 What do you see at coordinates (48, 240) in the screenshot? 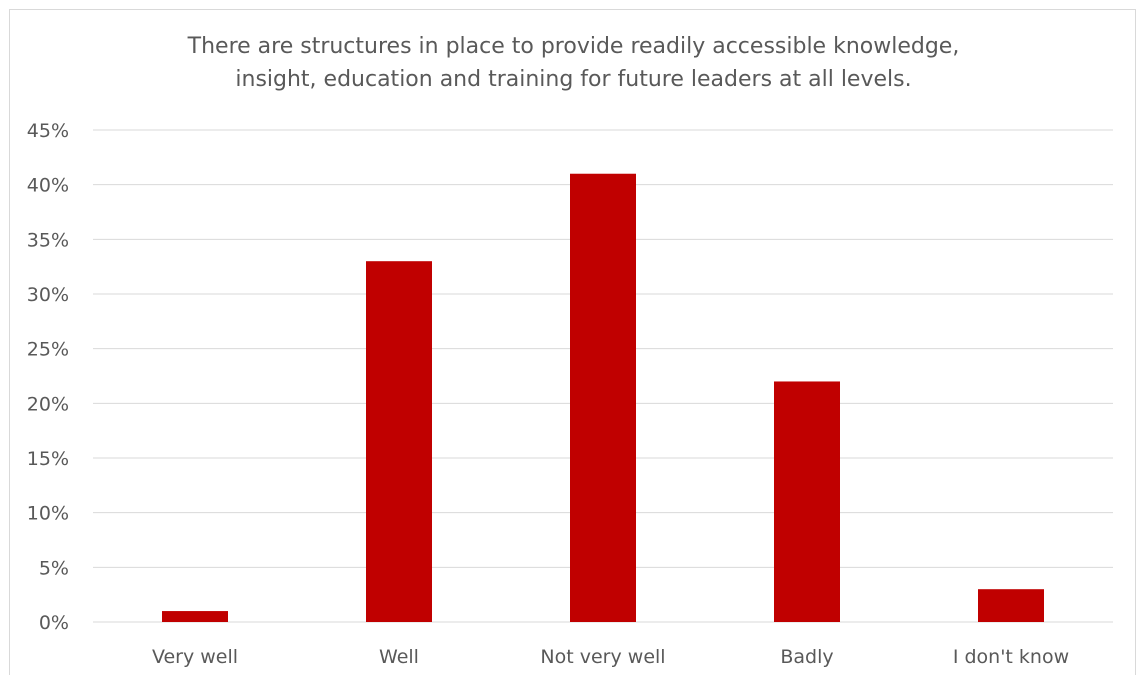
I see `y-tick-label: 35%` at bounding box center [48, 240].